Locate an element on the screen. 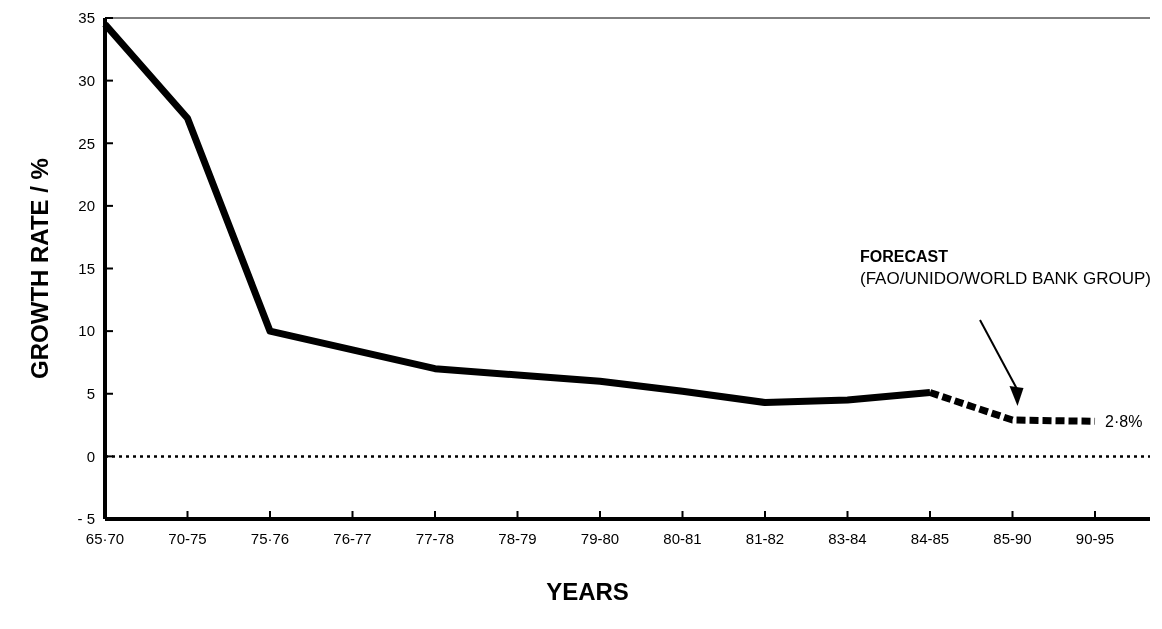 Image resolution: width=1162 pixels, height=629 pixels. y-tick-label: 35 is located at coordinates (86, 18).